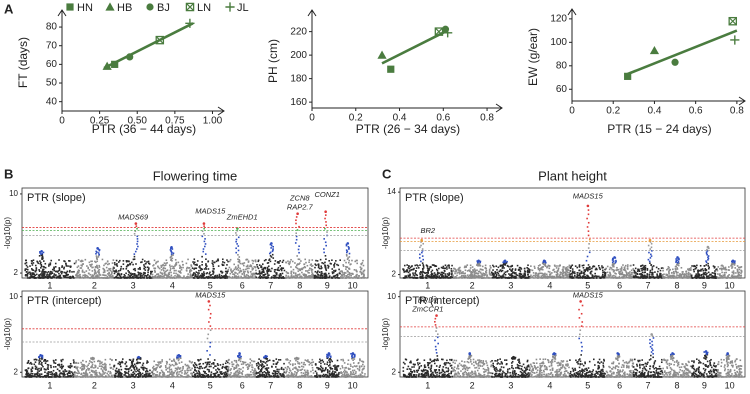 This screenshot has width=750, height=394. Describe the element at coordinates (510, 285) in the screenshot. I see `chromosome-label: 3` at that location.